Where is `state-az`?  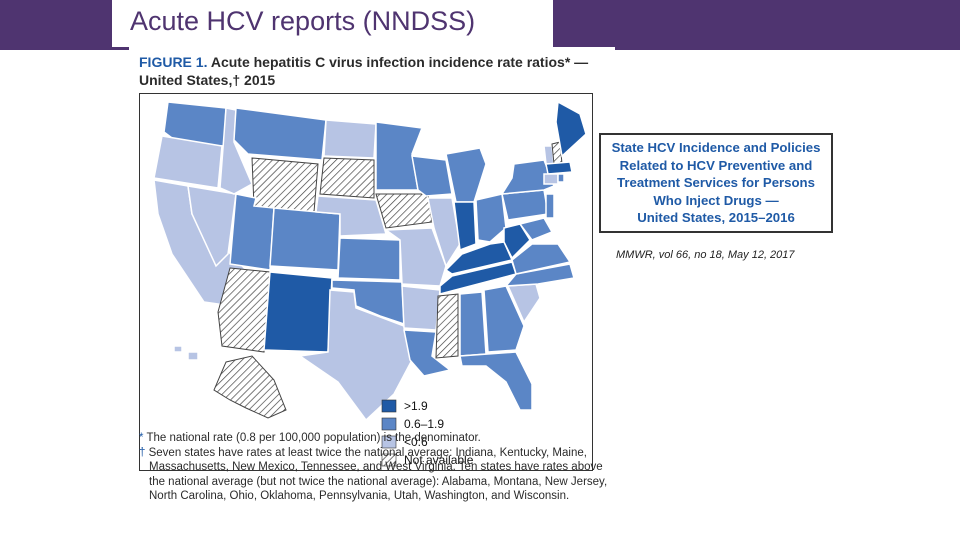
state-az is located at coordinates (244, 310).